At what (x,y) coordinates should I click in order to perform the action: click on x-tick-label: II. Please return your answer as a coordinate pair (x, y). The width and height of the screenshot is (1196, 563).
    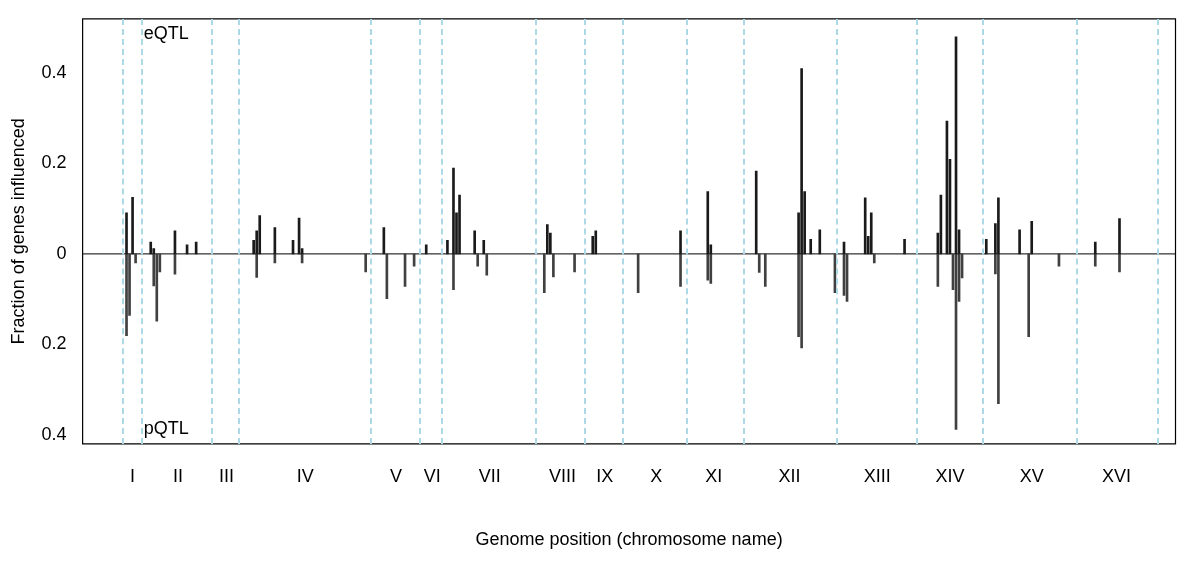
    Looking at the image, I should click on (177, 475).